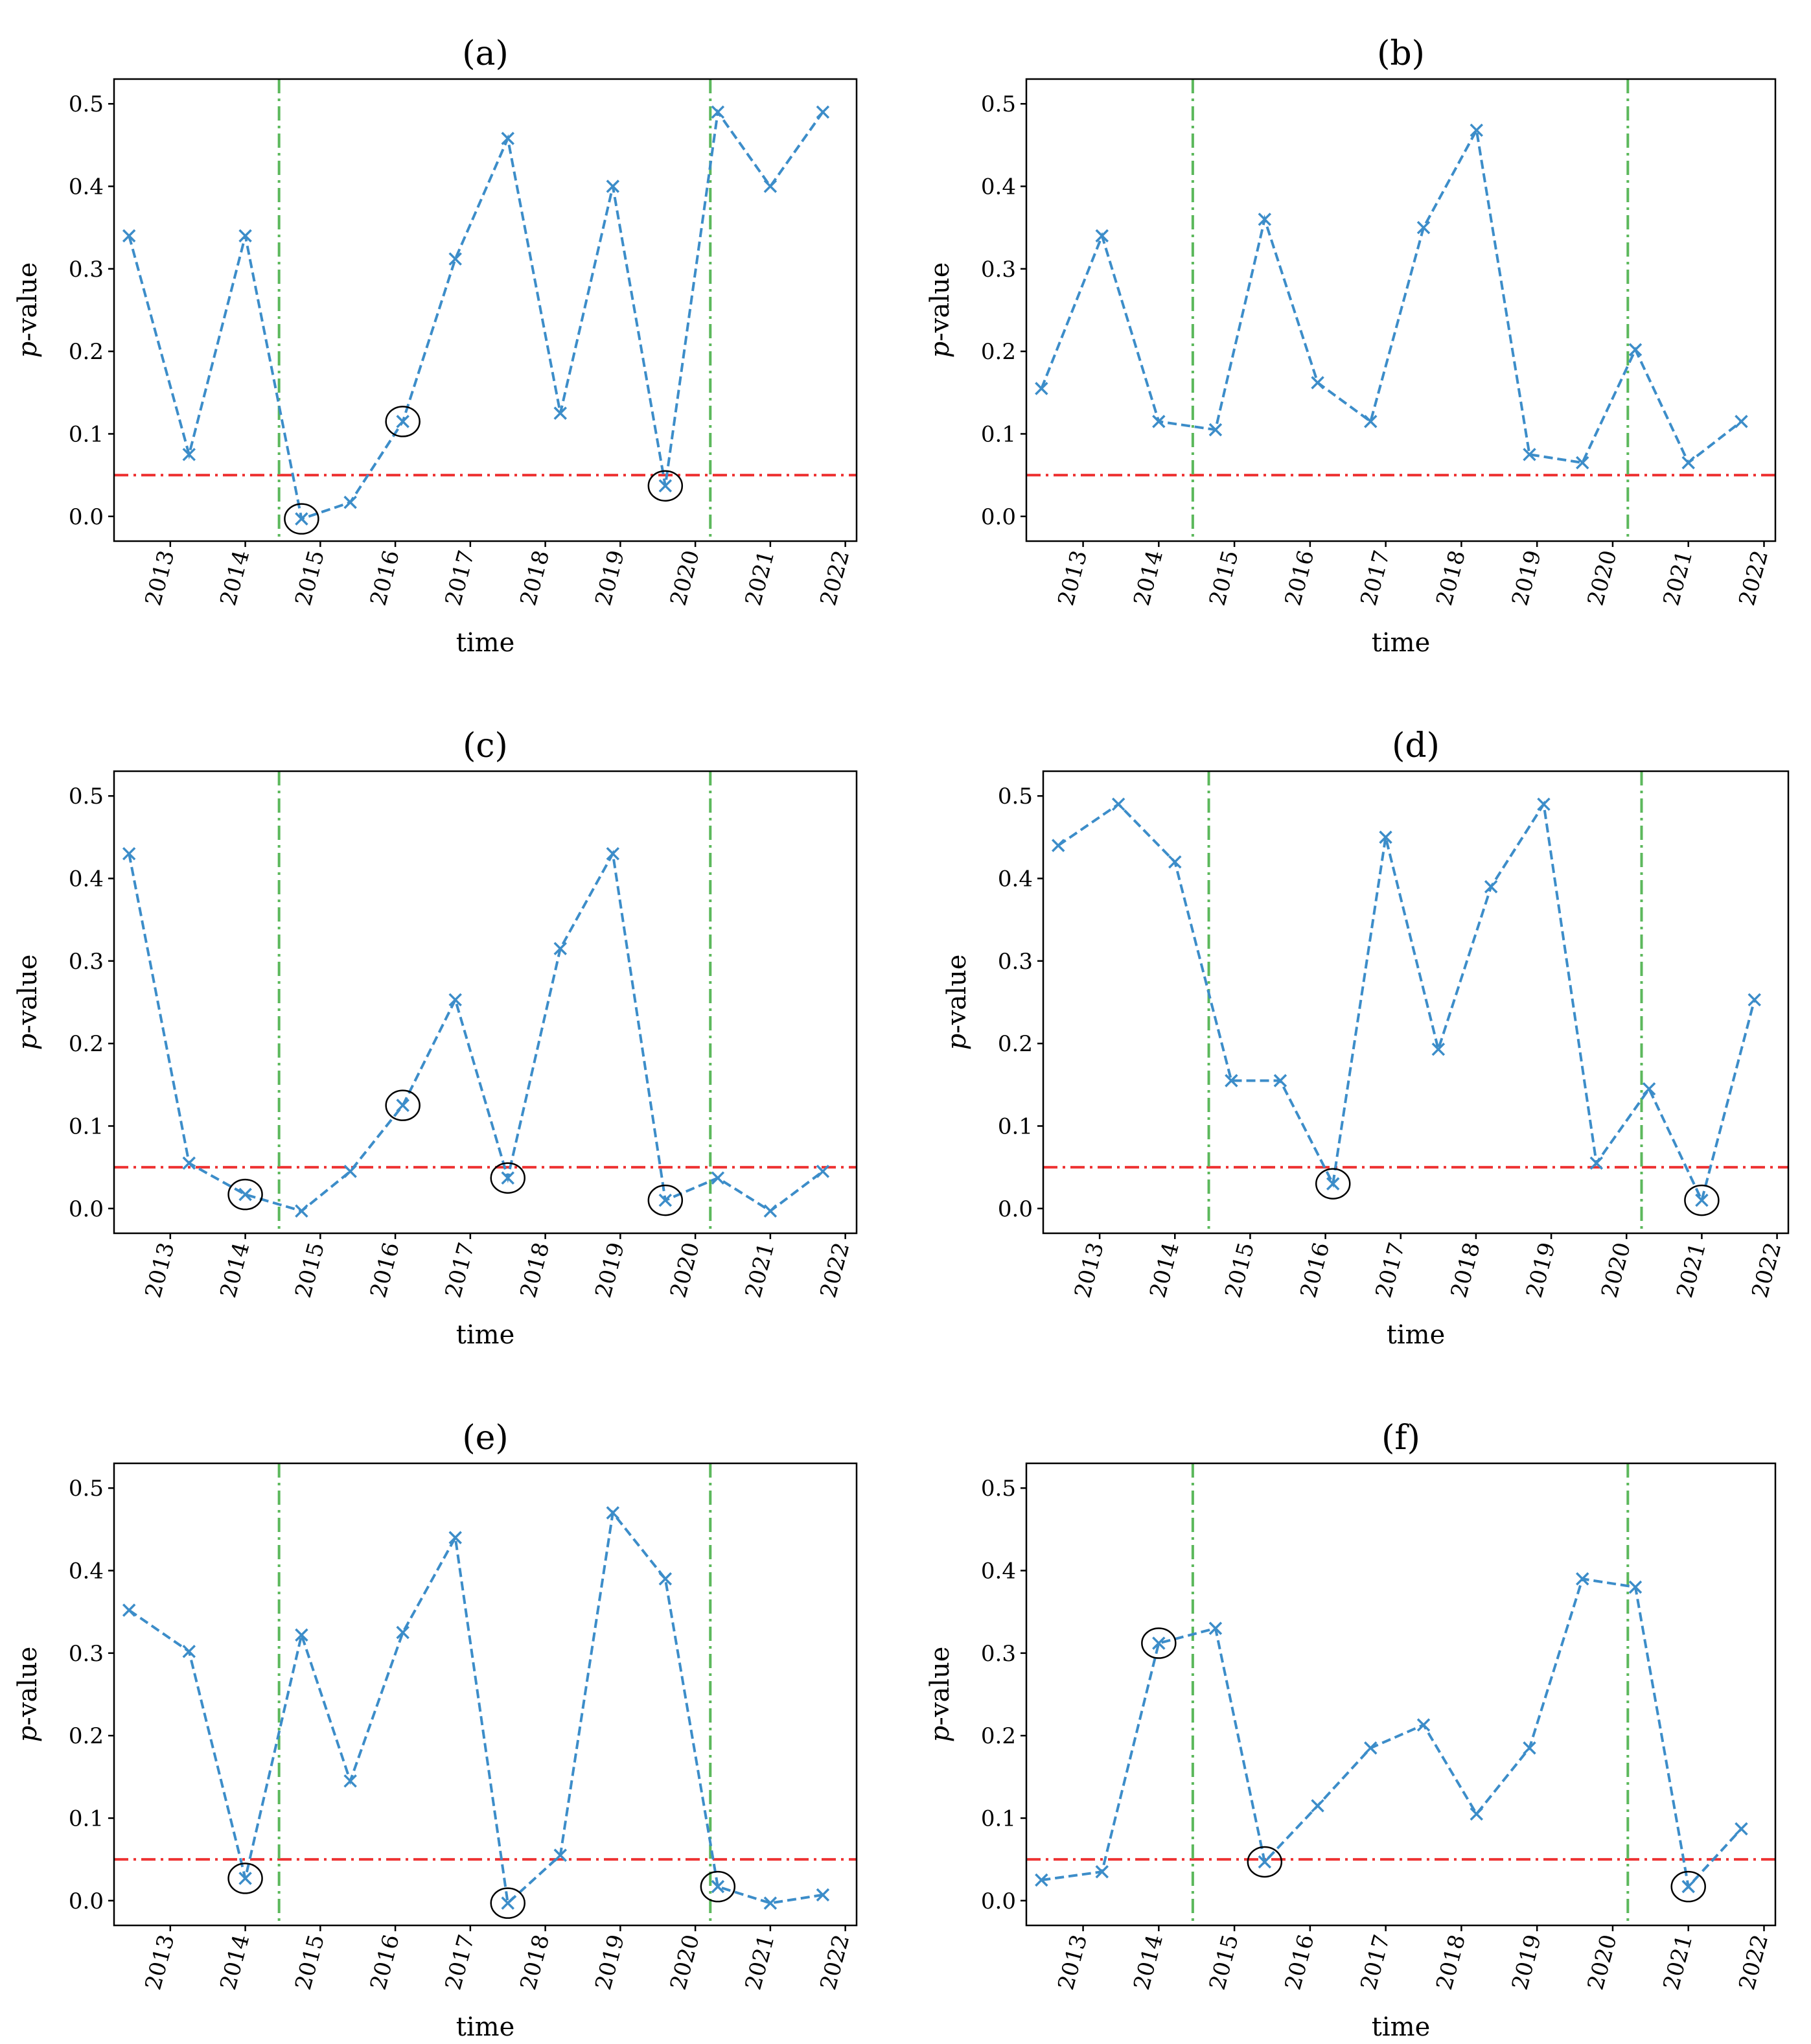 This screenshot has height=2044, width=1811. Describe the element at coordinates (86, 1209) in the screenshot. I see `y-tick-label: 0.0` at that location.